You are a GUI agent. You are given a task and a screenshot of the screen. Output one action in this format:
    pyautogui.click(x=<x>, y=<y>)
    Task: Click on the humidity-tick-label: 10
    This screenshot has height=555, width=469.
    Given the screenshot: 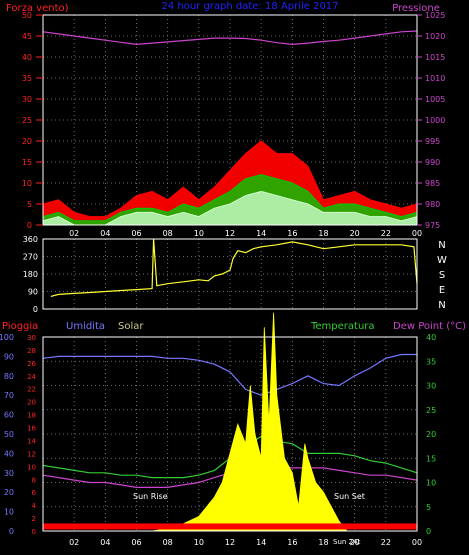 What is the action you would take?
    pyautogui.click(x=9, y=512)
    